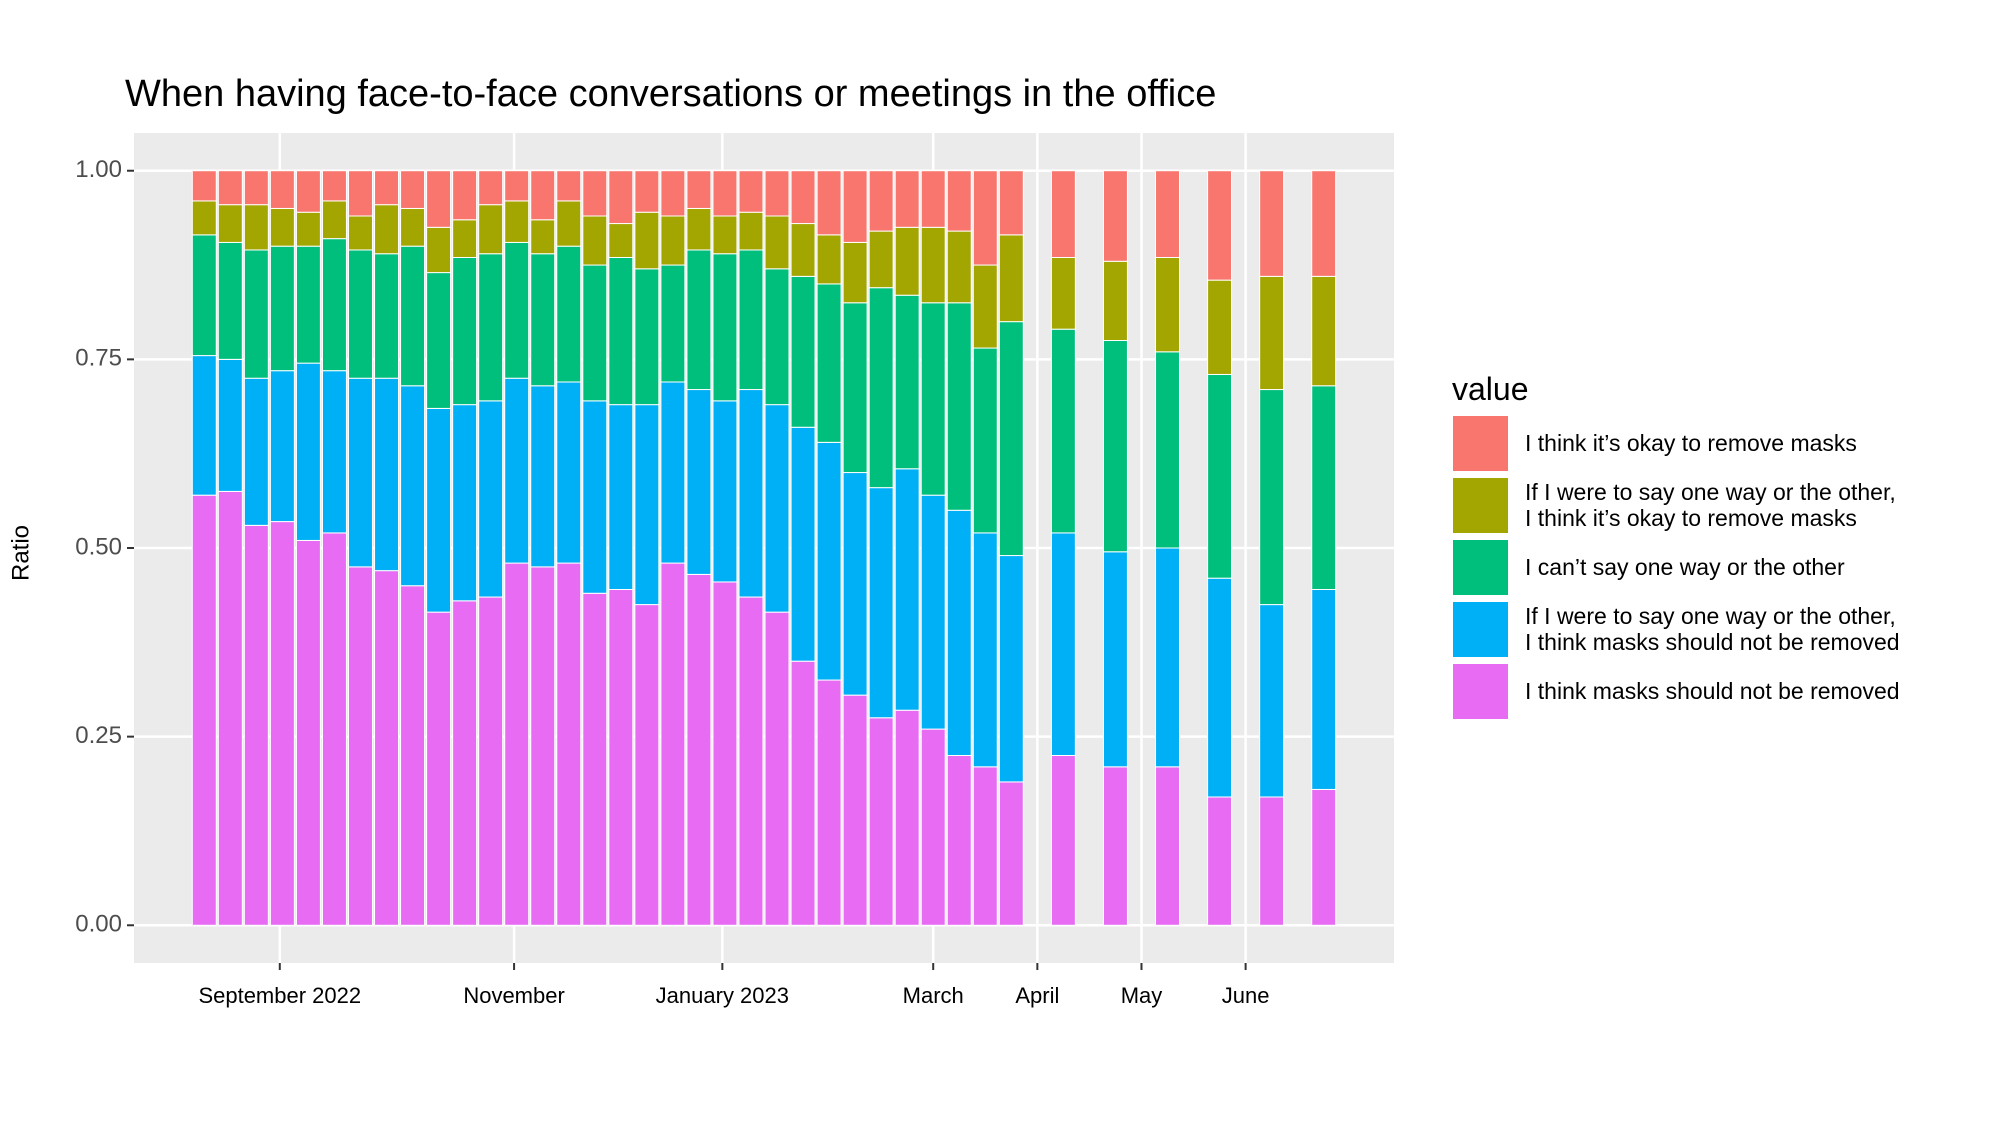 The image size is (2000, 1125). What do you see at coordinates (98, 735) in the screenshot?
I see `y-tick-label: 0.25` at bounding box center [98, 735].